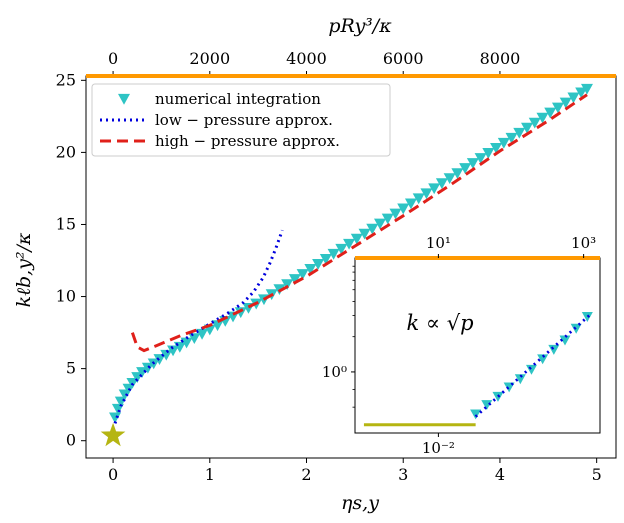  What do you see at coordinates (583, 243) in the screenshot?
I see `inset-top-tick-label: 10³` at bounding box center [583, 243].